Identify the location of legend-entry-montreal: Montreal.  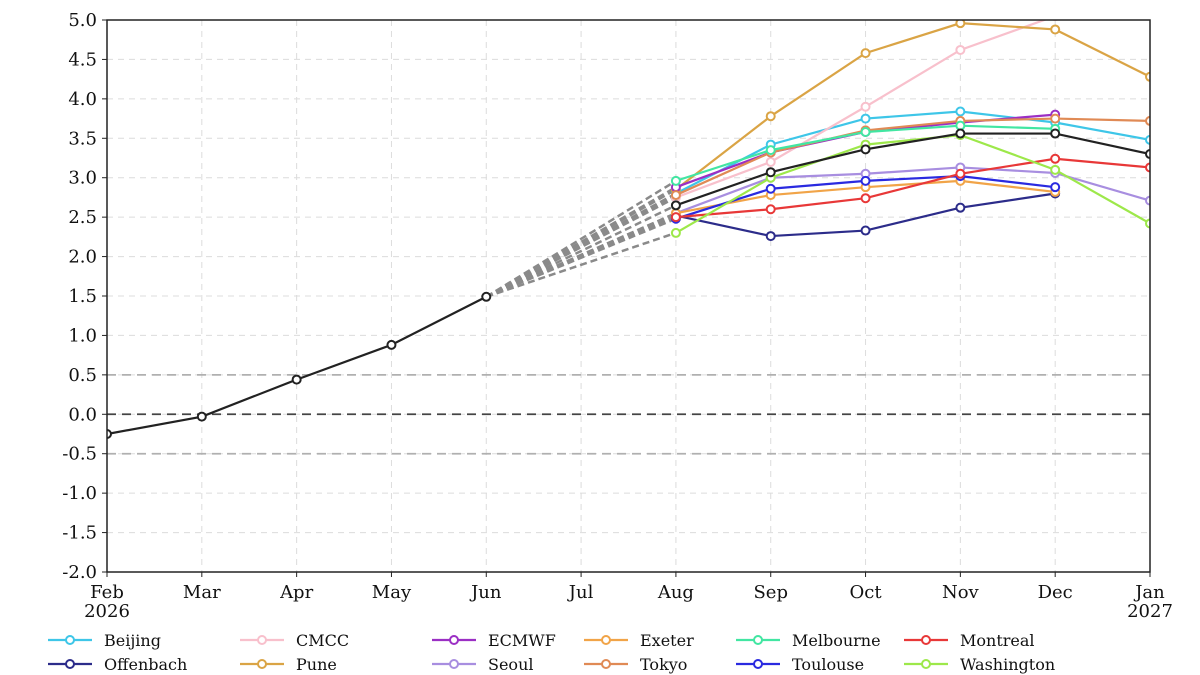
(969, 640).